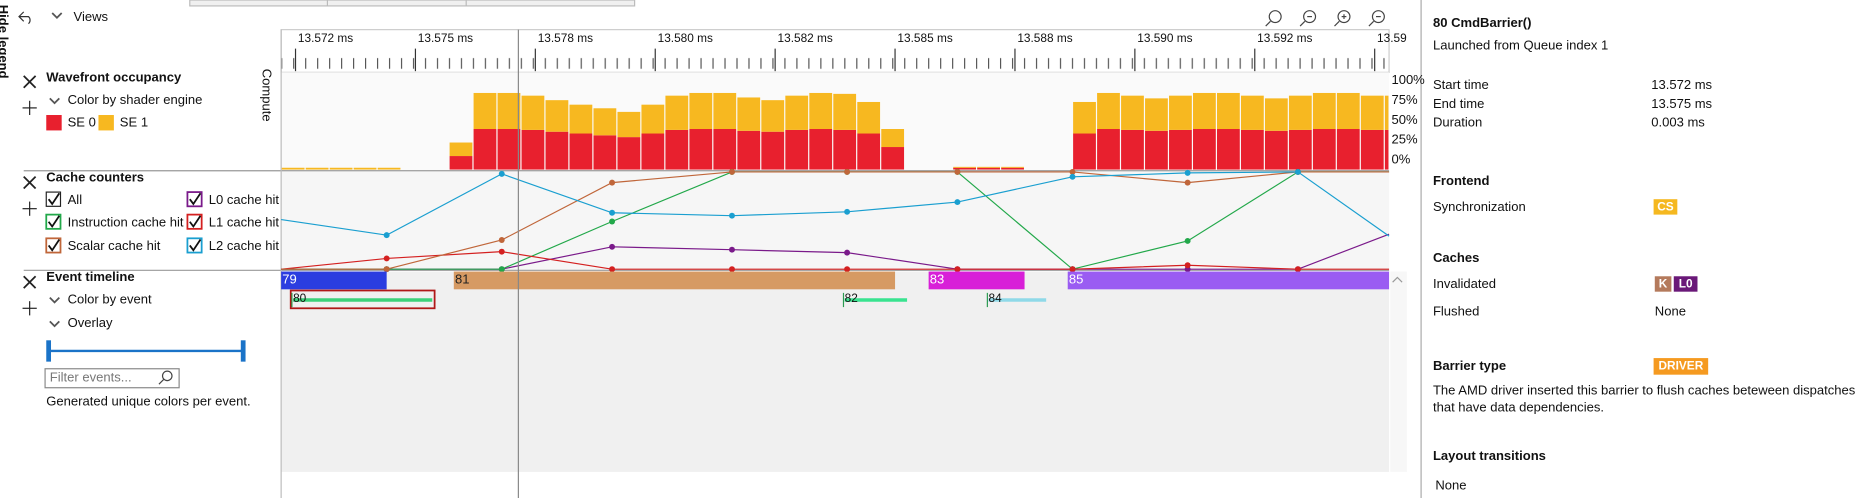 The width and height of the screenshot is (1860, 498). I want to click on event-label: 84, so click(996, 298).